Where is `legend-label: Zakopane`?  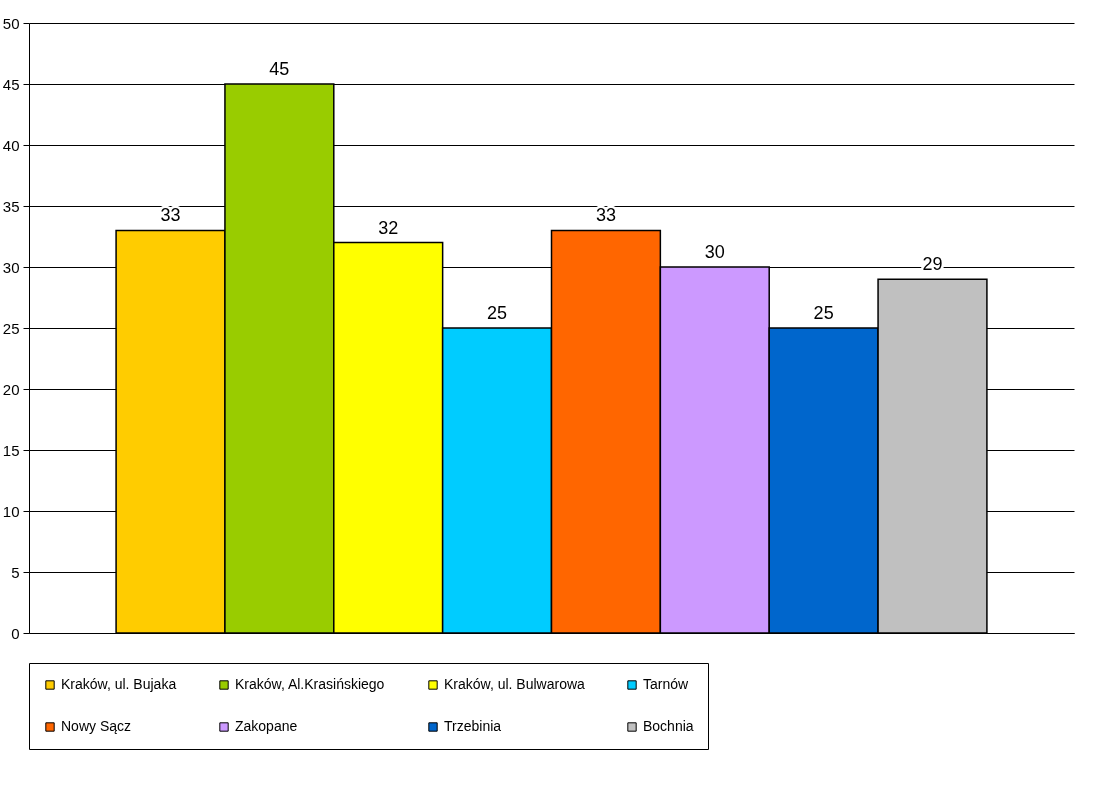
legend-label: Zakopane is located at coordinates (266, 726).